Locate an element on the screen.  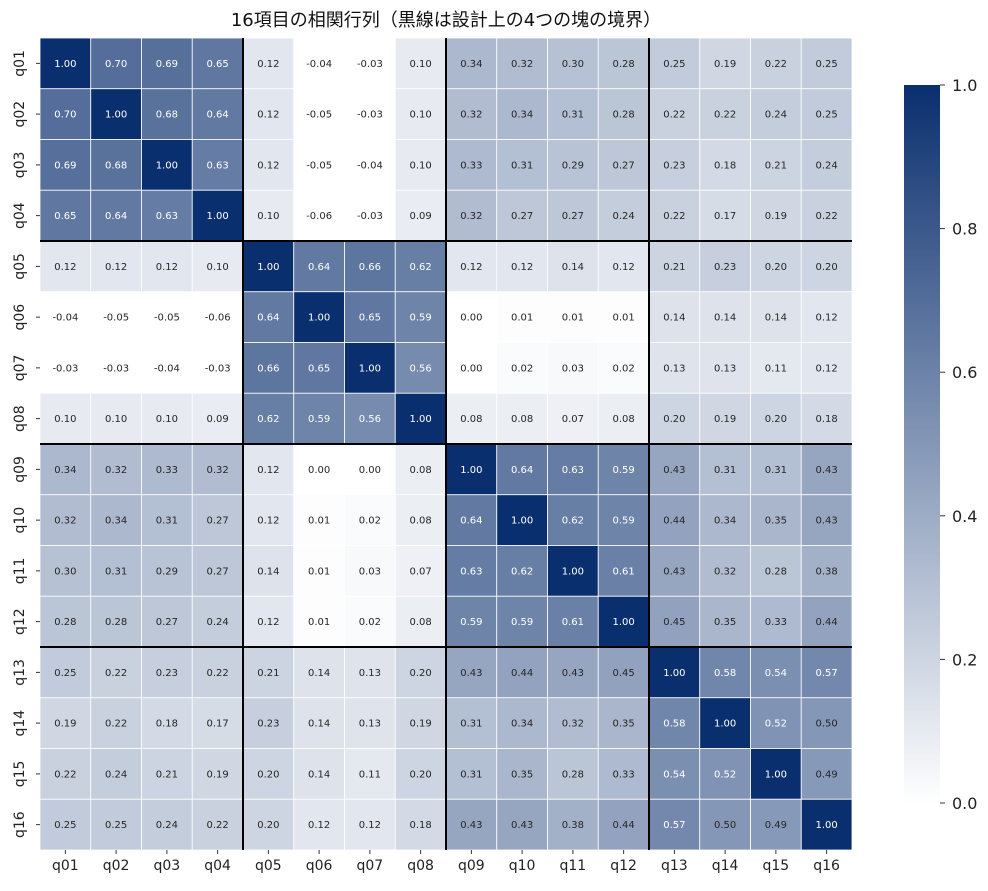
cell-value-label: 0.68 is located at coordinates (116, 165).